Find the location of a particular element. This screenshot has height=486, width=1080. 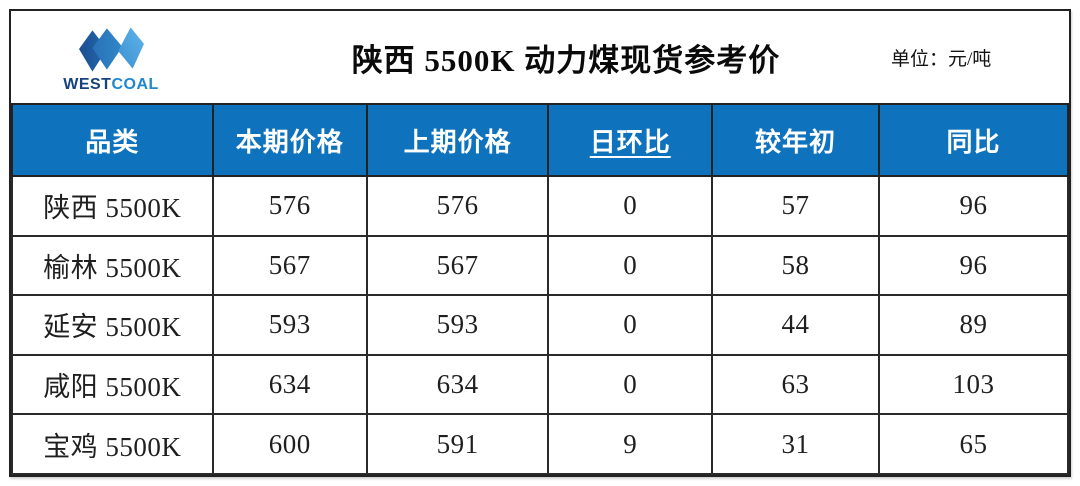

value-cell: 57 is located at coordinates (795, 206).